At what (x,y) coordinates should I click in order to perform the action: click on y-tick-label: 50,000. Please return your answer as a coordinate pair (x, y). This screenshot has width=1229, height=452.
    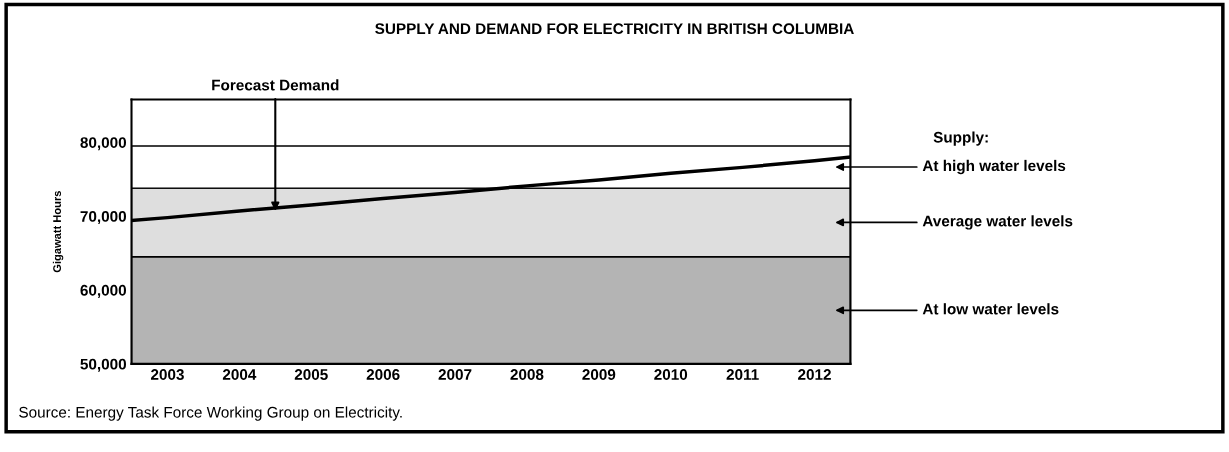
    Looking at the image, I should click on (103, 365).